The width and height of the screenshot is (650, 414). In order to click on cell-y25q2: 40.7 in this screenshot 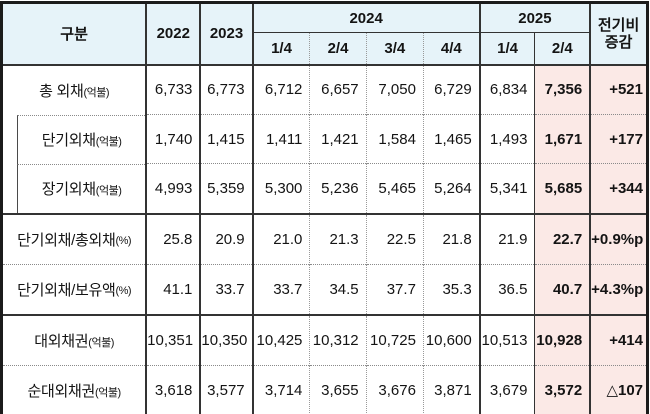, I will do `click(562, 289)`.